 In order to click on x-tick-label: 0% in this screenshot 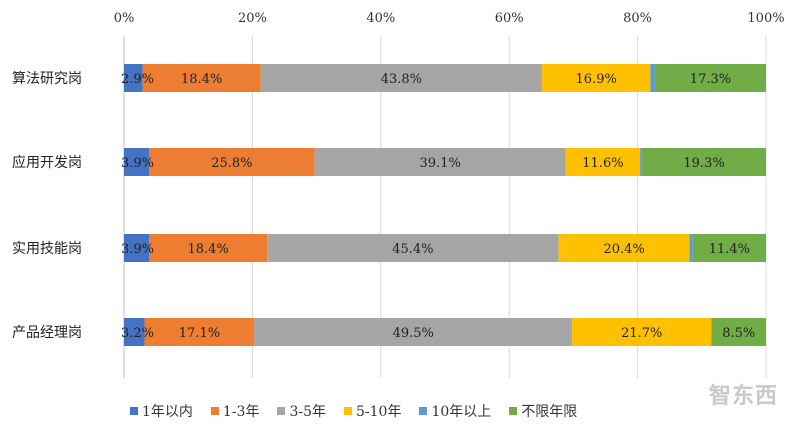, I will do `click(124, 18)`.